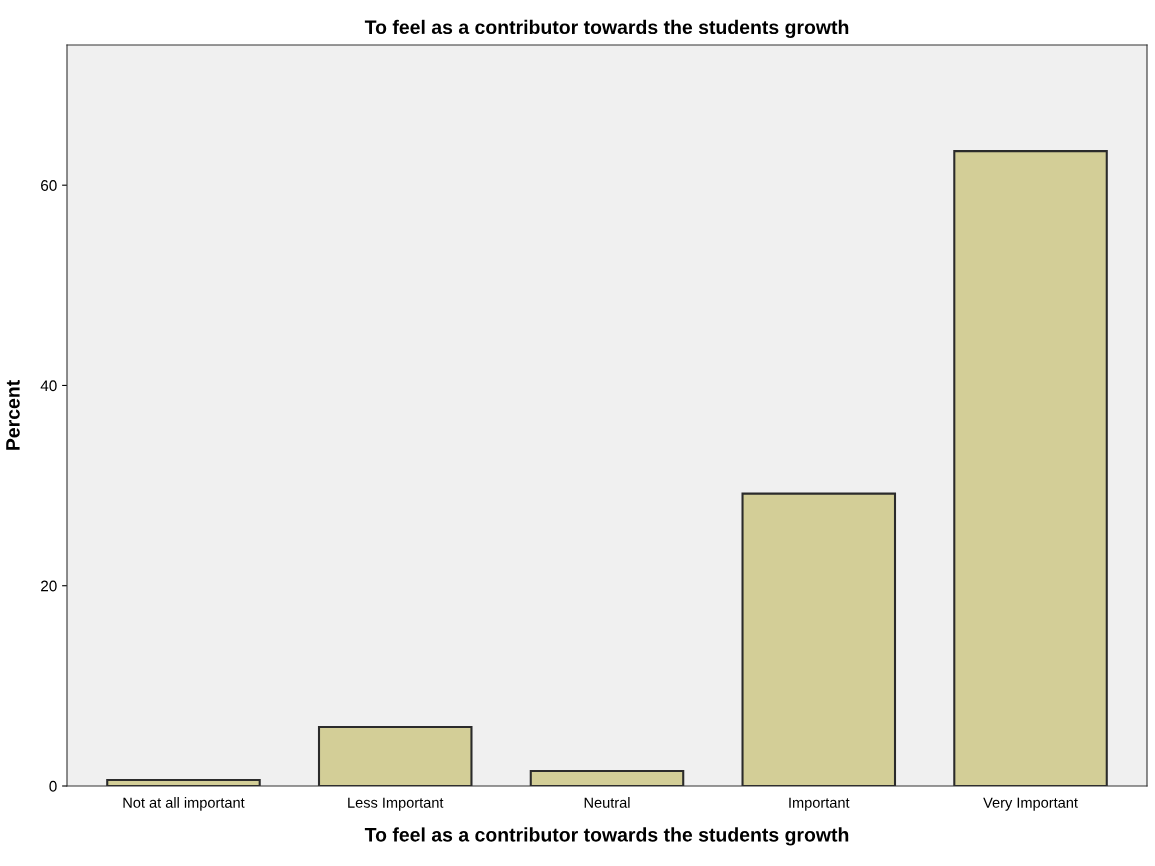 The width and height of the screenshot is (1155, 866). What do you see at coordinates (48, 386) in the screenshot?
I see `y-tick-label: 40` at bounding box center [48, 386].